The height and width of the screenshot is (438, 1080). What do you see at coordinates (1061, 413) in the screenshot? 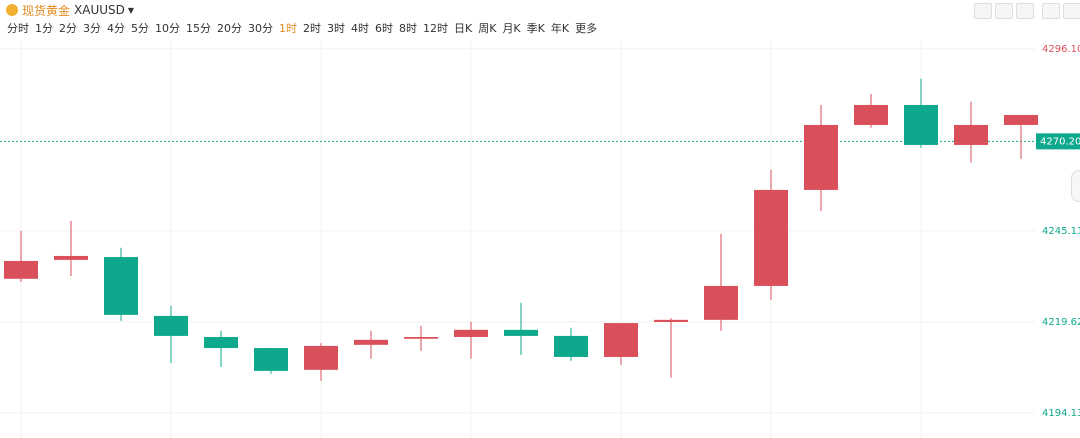
I see `y-tick-label: 4194.13` at bounding box center [1061, 413].